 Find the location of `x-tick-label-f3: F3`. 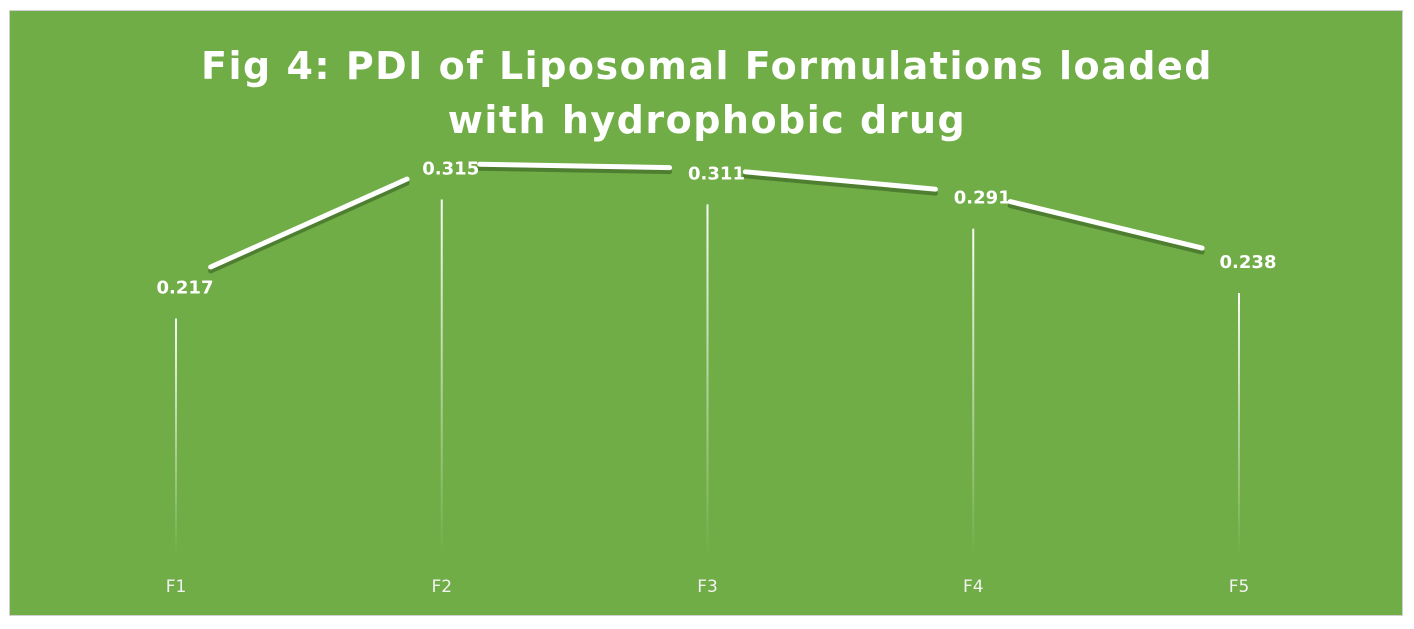

x-tick-label-f3: F3 is located at coordinates (707, 587).